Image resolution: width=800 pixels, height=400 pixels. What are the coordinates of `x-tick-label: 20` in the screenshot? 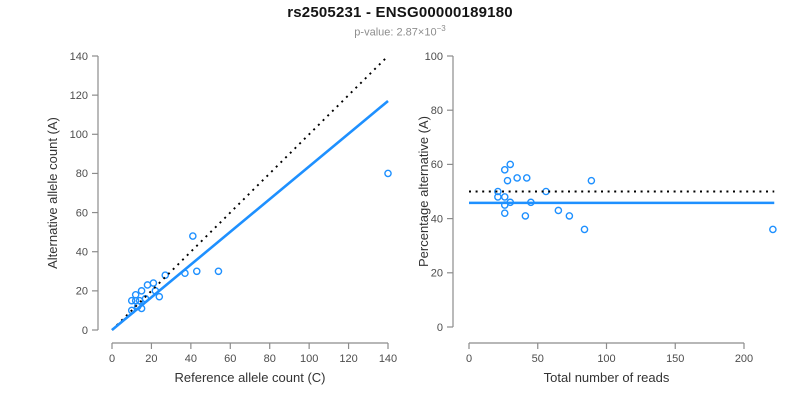 It's located at (151, 359).